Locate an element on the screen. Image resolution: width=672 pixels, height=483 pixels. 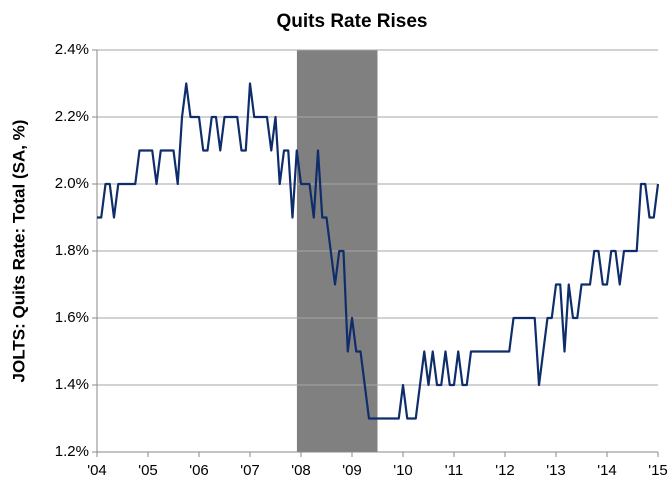
y-tick-label: 2.4% is located at coordinates (72, 49).